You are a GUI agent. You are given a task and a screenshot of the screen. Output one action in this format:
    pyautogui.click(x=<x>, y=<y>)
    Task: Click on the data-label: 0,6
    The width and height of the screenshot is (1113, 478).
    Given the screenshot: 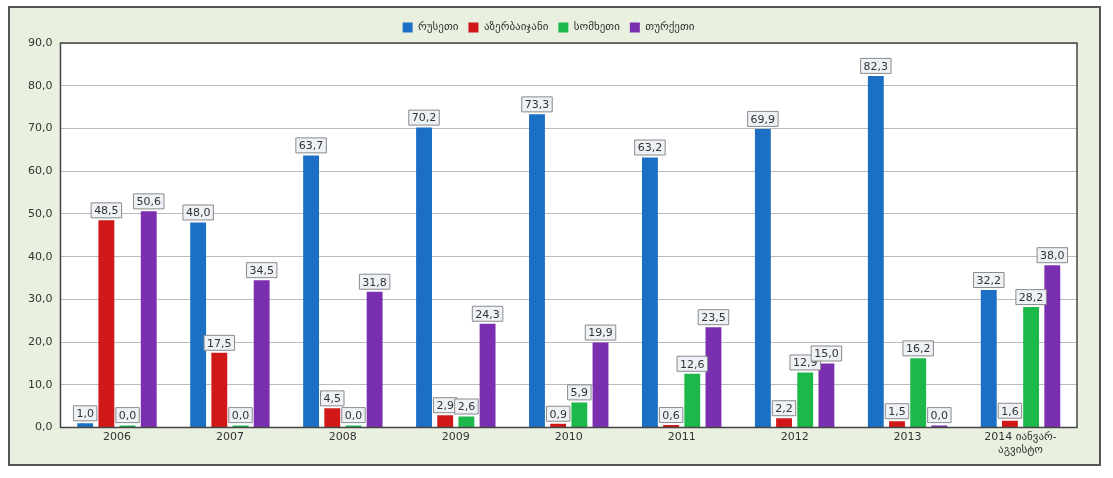 What is the action you would take?
    pyautogui.click(x=671, y=415)
    